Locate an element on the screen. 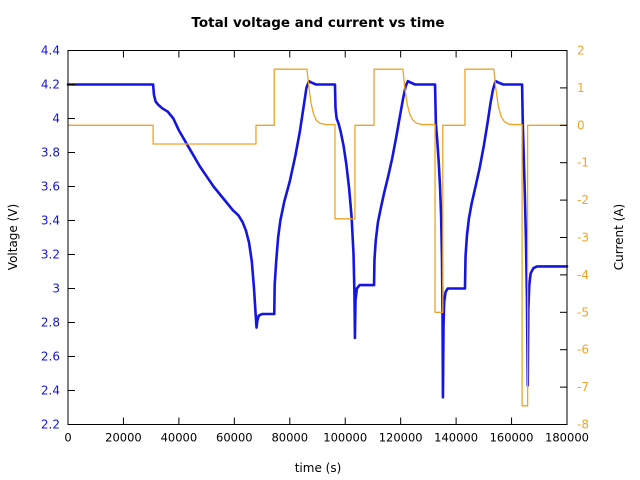 This screenshot has height=480, width=640. y-right-tick-label: -5 is located at coordinates (583, 312).